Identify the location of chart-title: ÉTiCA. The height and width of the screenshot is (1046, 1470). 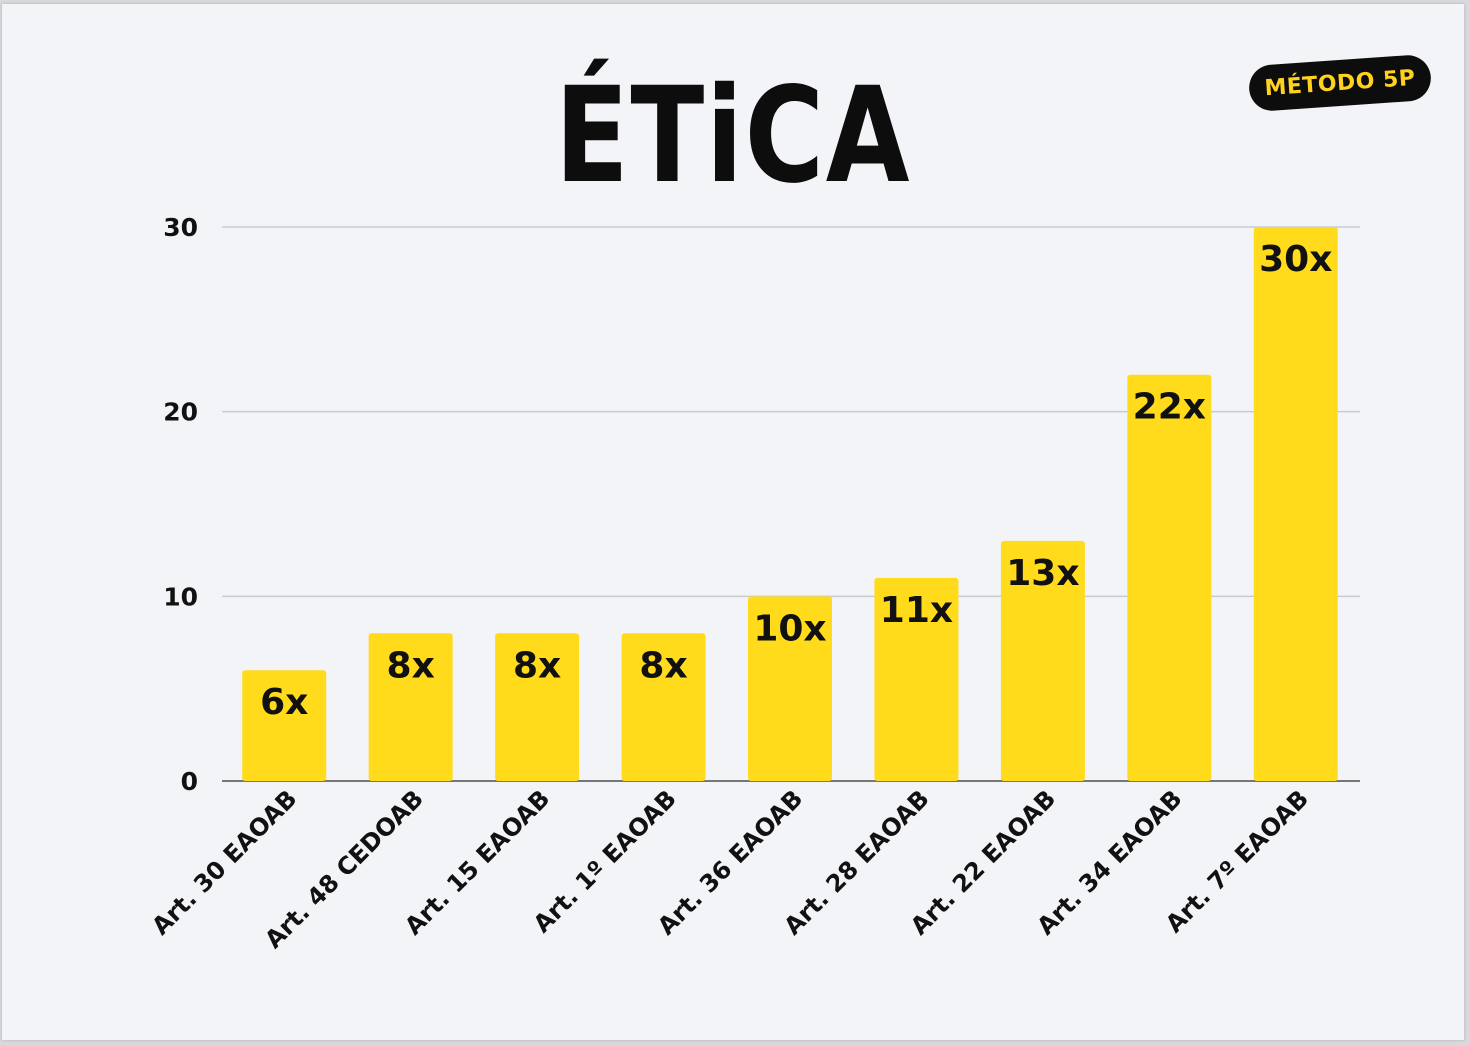
(733, 136).